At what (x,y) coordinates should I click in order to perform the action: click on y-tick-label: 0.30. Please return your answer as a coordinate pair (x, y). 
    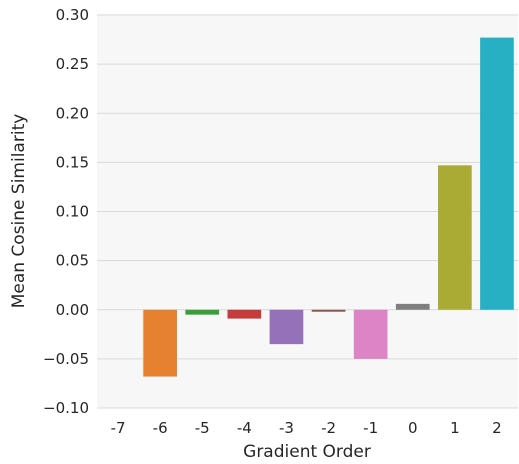
    Looking at the image, I should click on (72, 15).